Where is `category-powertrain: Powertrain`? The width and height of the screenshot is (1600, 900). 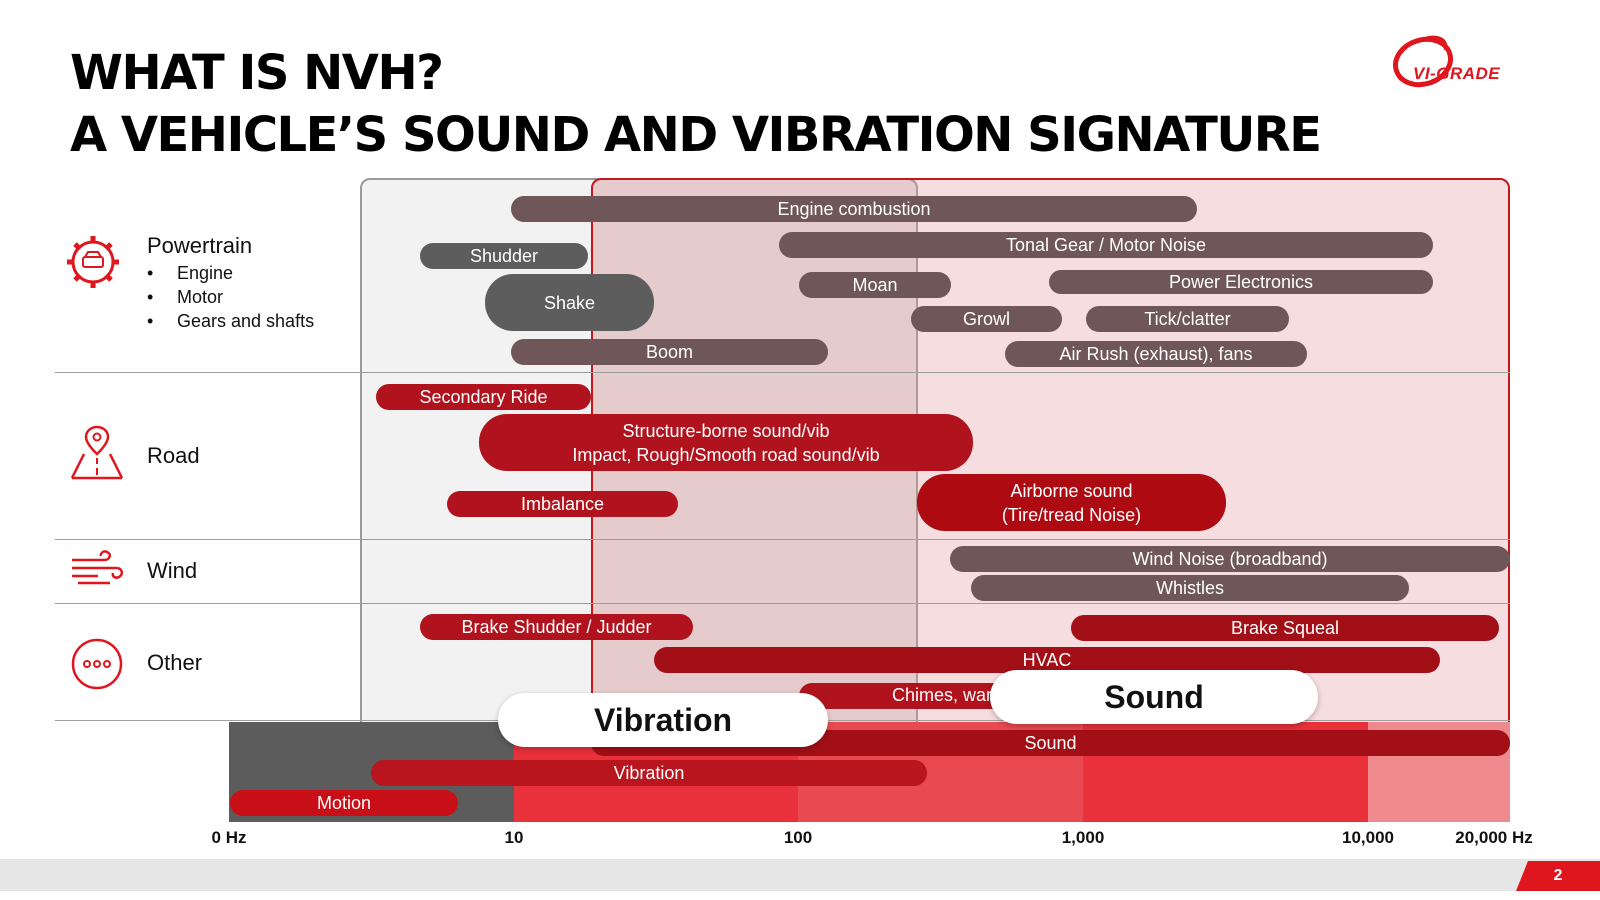
category-powertrain: Powertrain is located at coordinates (200, 245).